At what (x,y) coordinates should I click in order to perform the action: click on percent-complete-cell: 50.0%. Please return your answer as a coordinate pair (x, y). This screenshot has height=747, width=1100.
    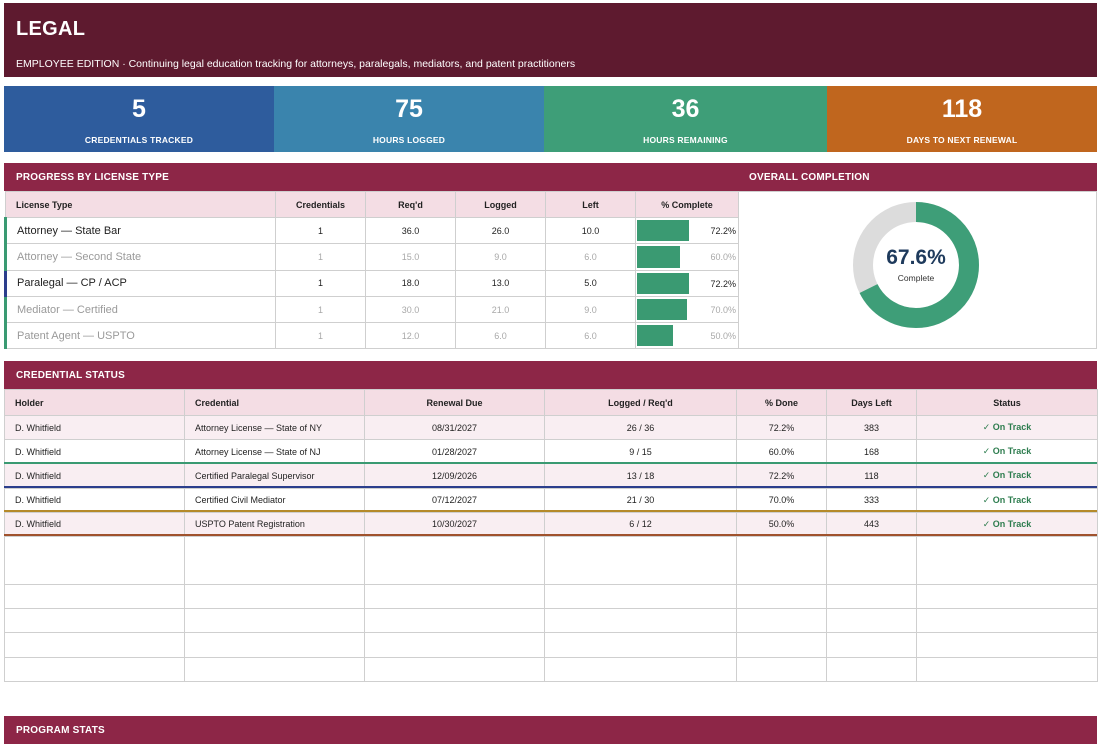
    Looking at the image, I should click on (687, 336).